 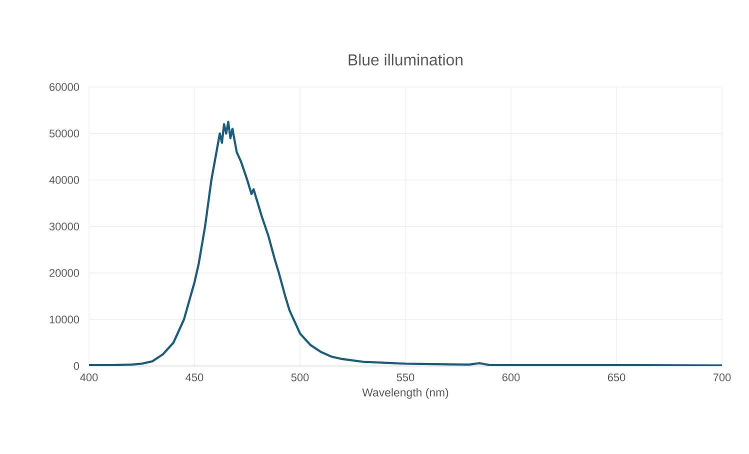 I want to click on x-tick-label: 600, so click(x=511, y=378).